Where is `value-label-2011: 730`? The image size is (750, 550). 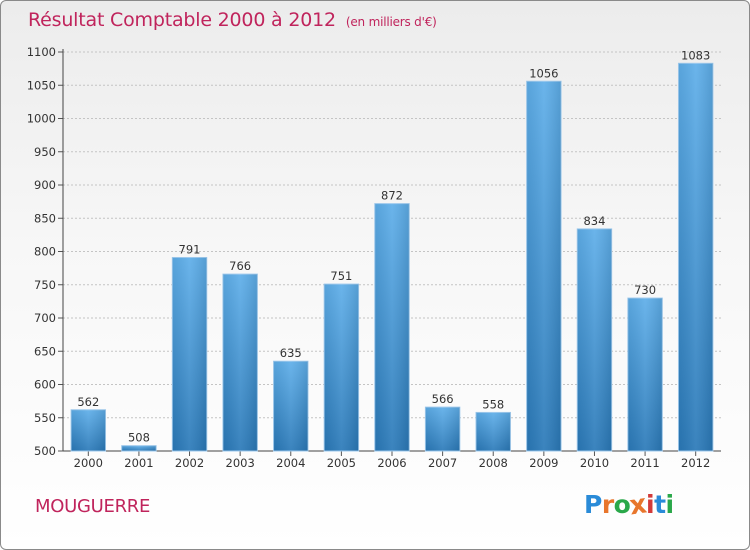 value-label-2011: 730 is located at coordinates (645, 290).